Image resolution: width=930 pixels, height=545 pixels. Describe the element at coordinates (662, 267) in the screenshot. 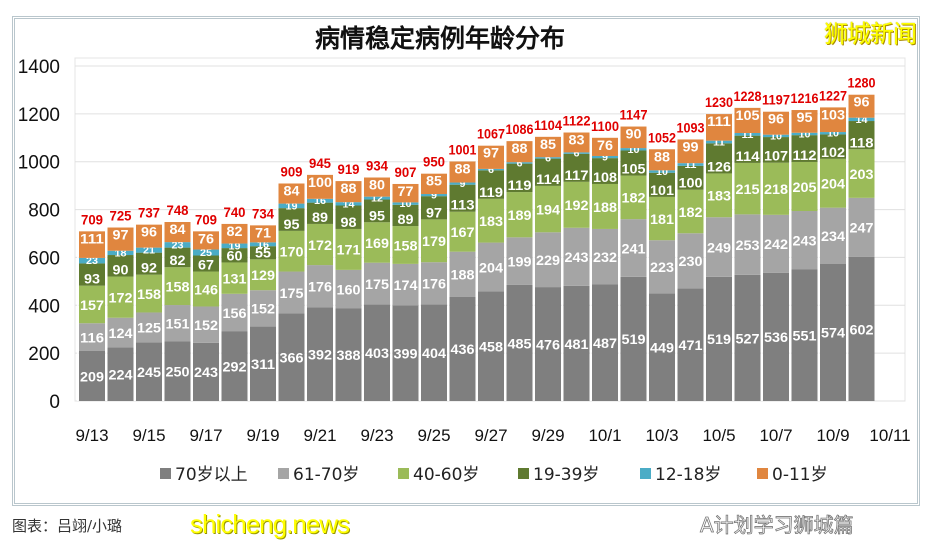

I see `segment-label: 223` at that location.